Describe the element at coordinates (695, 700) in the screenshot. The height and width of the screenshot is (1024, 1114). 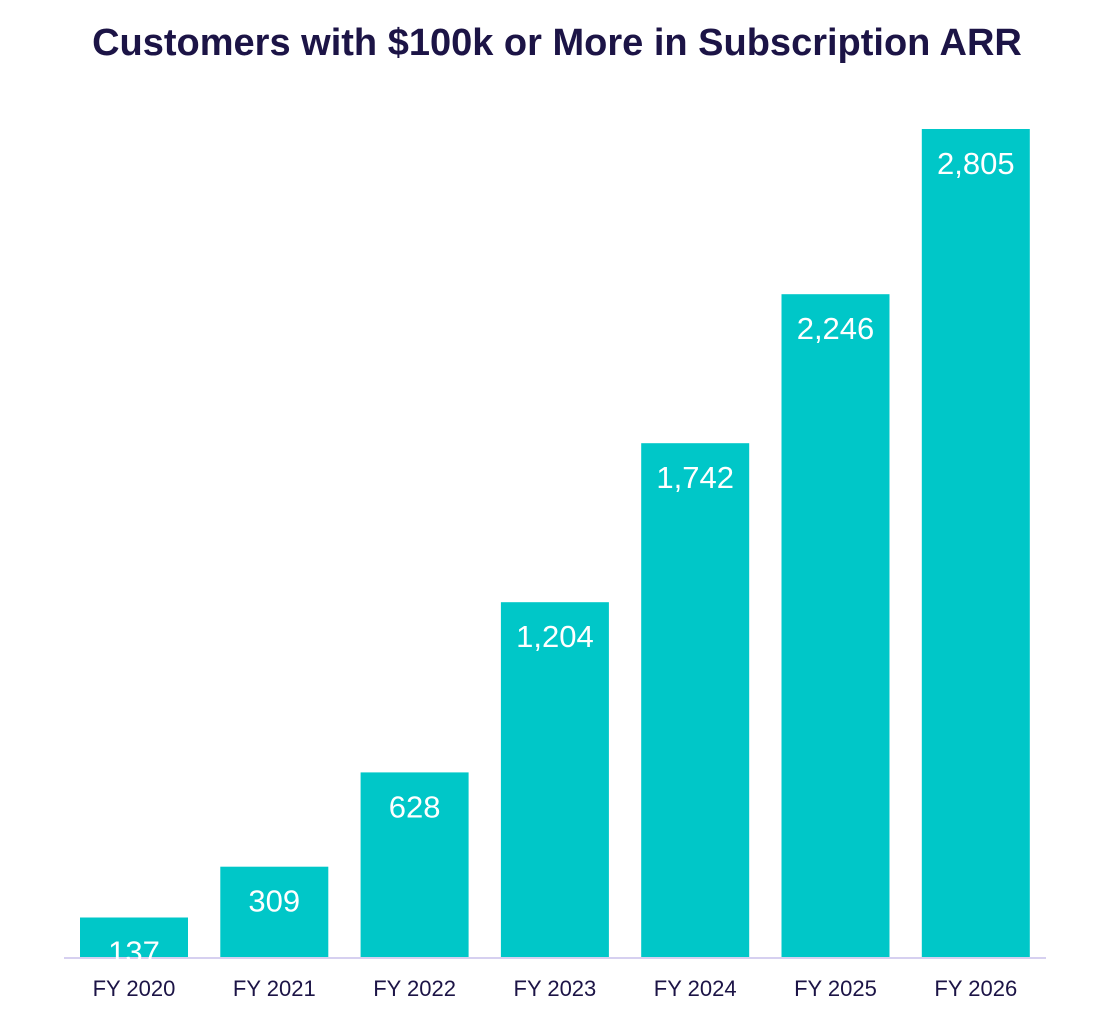
I see `bar-fy-2024` at that location.